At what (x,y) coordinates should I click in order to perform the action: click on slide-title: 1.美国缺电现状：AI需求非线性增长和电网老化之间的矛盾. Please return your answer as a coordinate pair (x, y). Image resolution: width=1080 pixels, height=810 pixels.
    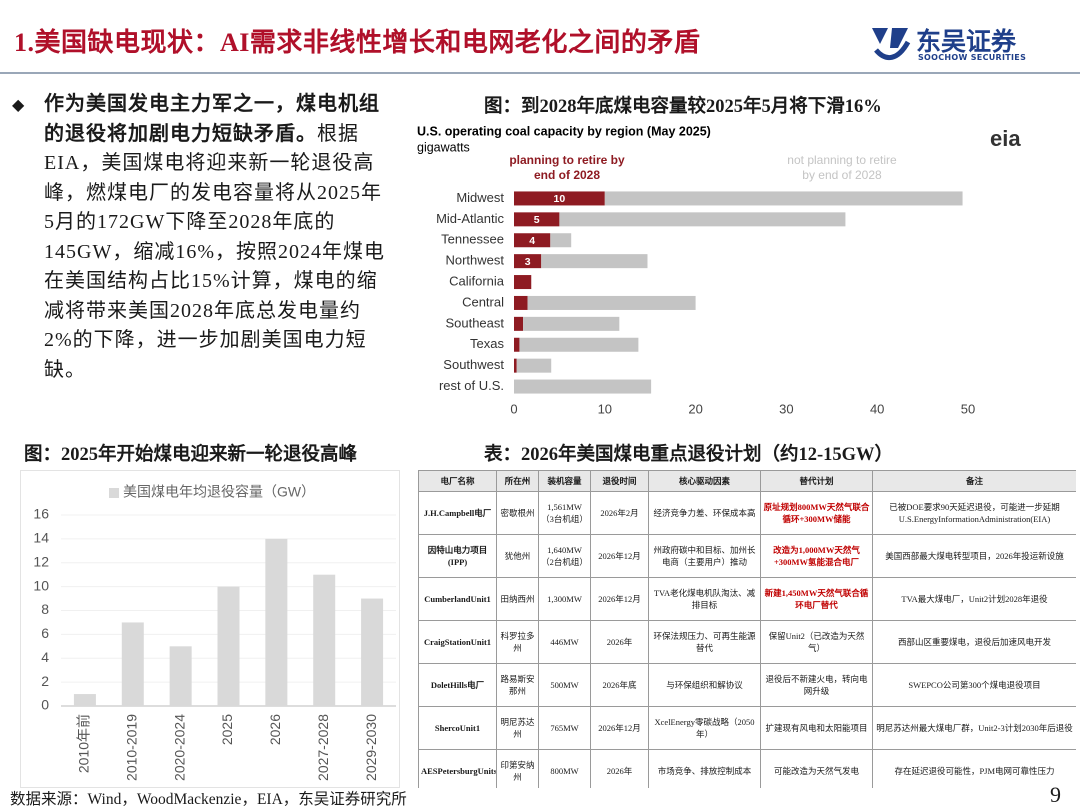
    Looking at the image, I should click on (357, 42).